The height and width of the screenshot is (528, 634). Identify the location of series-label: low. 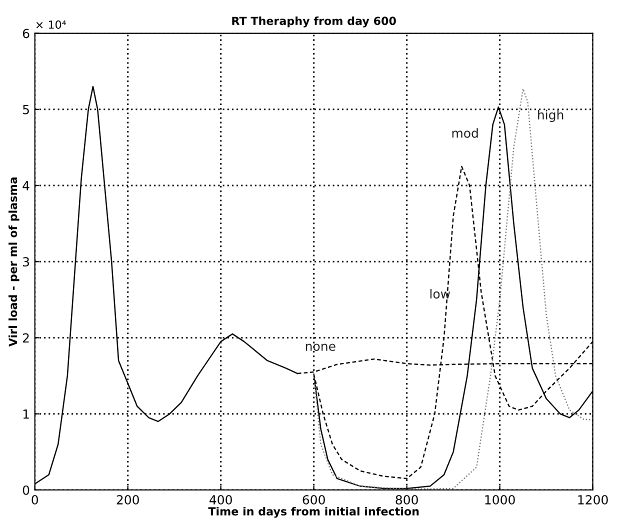
(440, 293).